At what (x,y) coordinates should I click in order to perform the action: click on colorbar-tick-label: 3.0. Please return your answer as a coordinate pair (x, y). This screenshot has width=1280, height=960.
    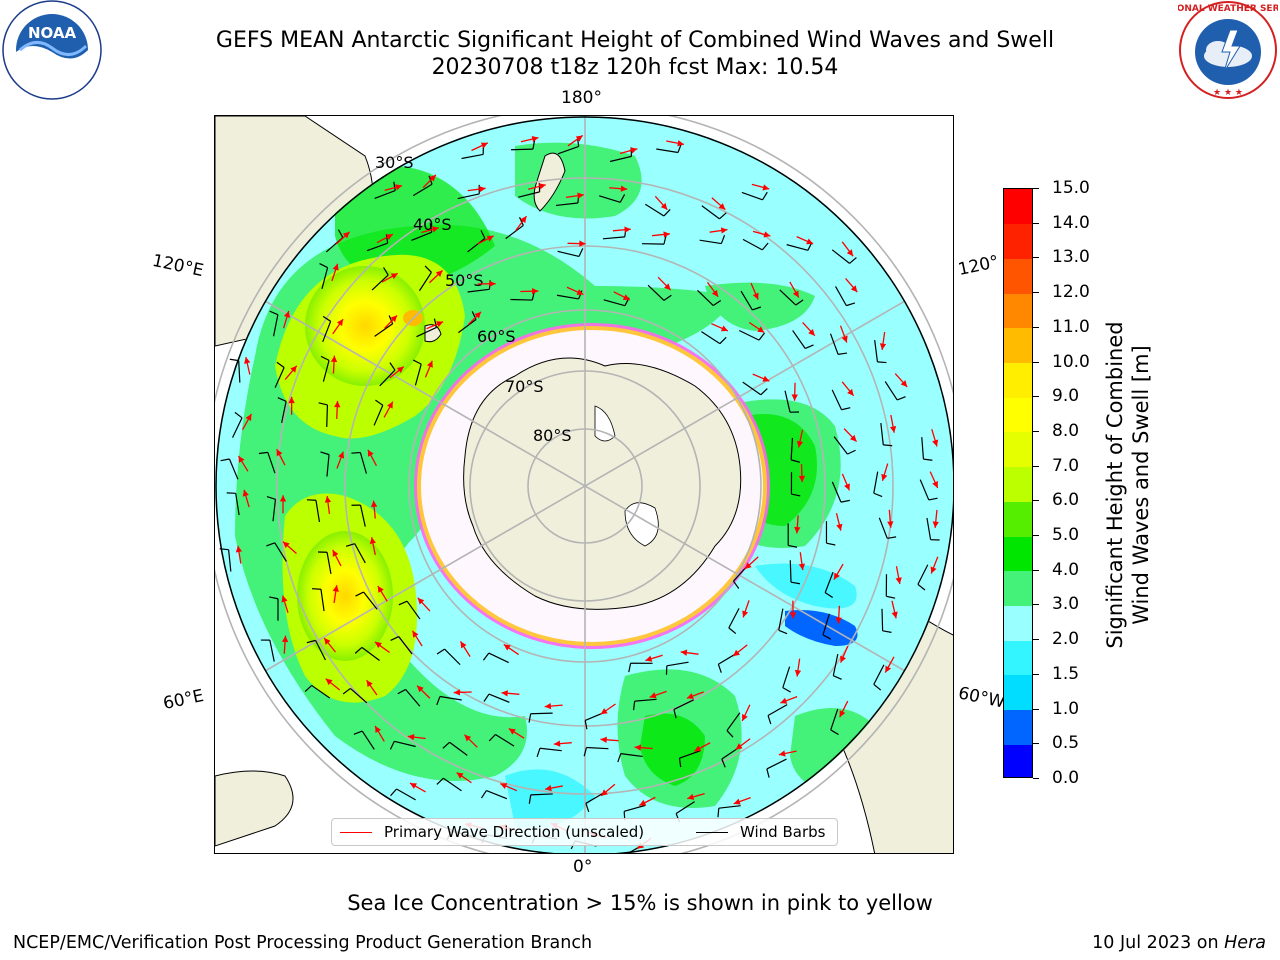
    Looking at the image, I should click on (1066, 604).